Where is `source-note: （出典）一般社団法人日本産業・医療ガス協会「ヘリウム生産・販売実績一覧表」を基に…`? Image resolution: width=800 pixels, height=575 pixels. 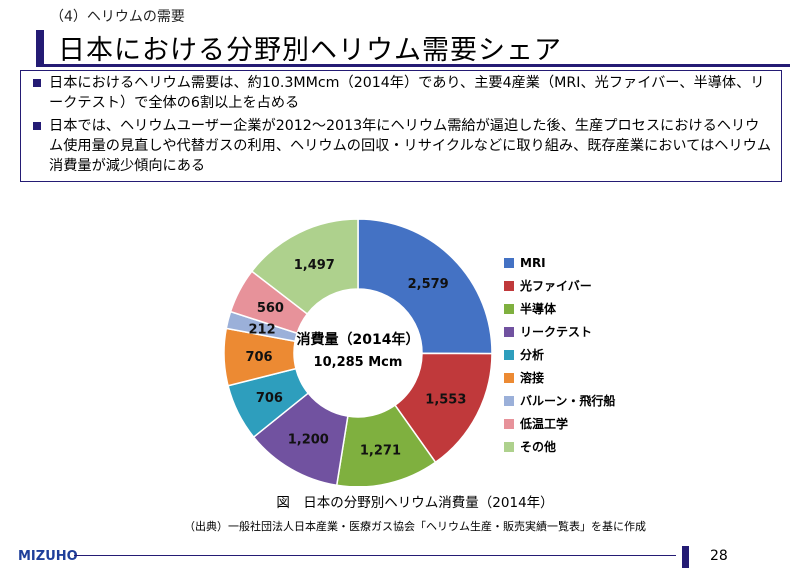 source-note: （出典）一般社団法人日本産業・医療ガス協会「ヘリウム生産・販売実績一覧表」を基に… is located at coordinates (415, 526).